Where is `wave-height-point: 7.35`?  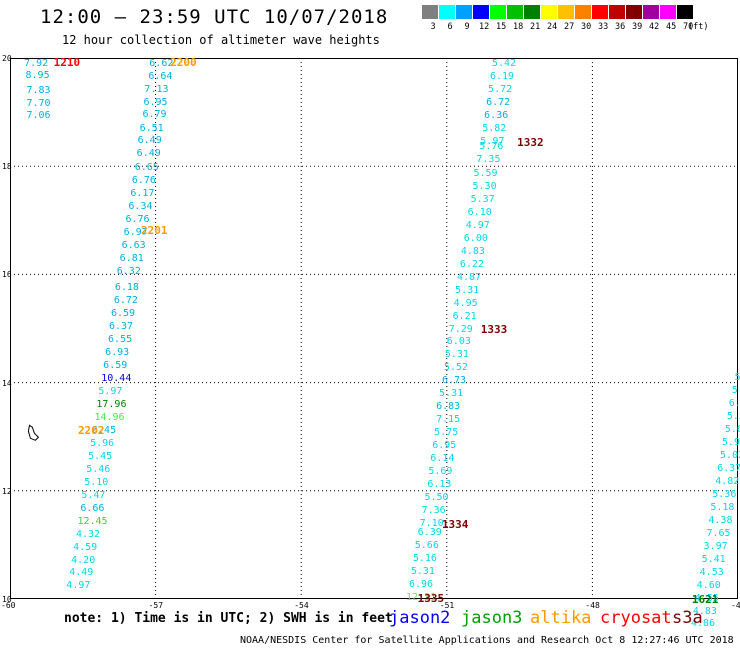
wave-height-point: 7.35 is located at coordinates (488, 160).